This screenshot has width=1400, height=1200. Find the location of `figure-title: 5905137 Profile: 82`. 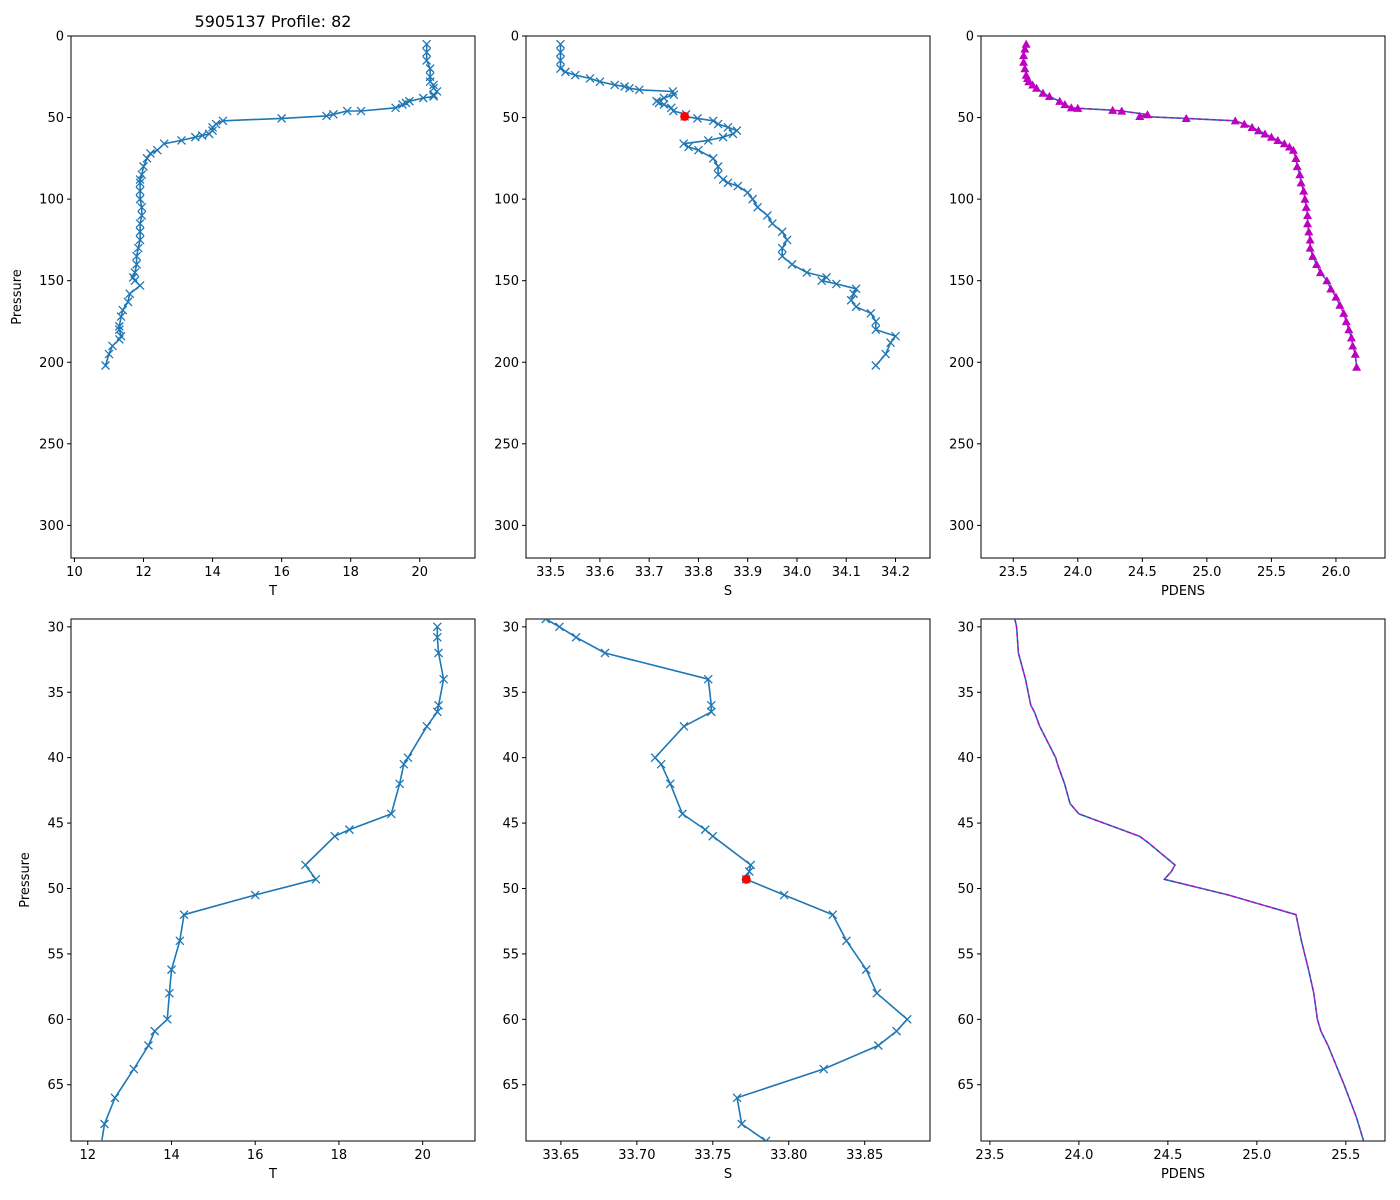

figure-title: 5905137 Profile: 82 is located at coordinates (273, 21).